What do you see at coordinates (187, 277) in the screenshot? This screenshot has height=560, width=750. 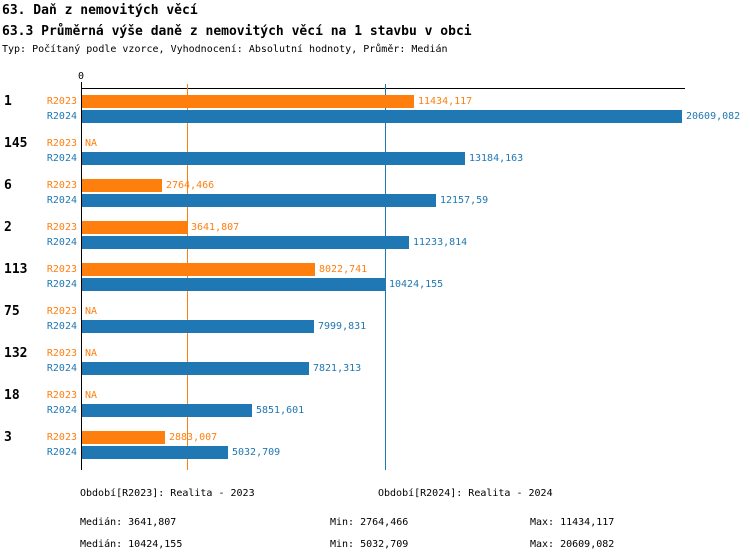 I see `median-line-r2023` at bounding box center [187, 277].